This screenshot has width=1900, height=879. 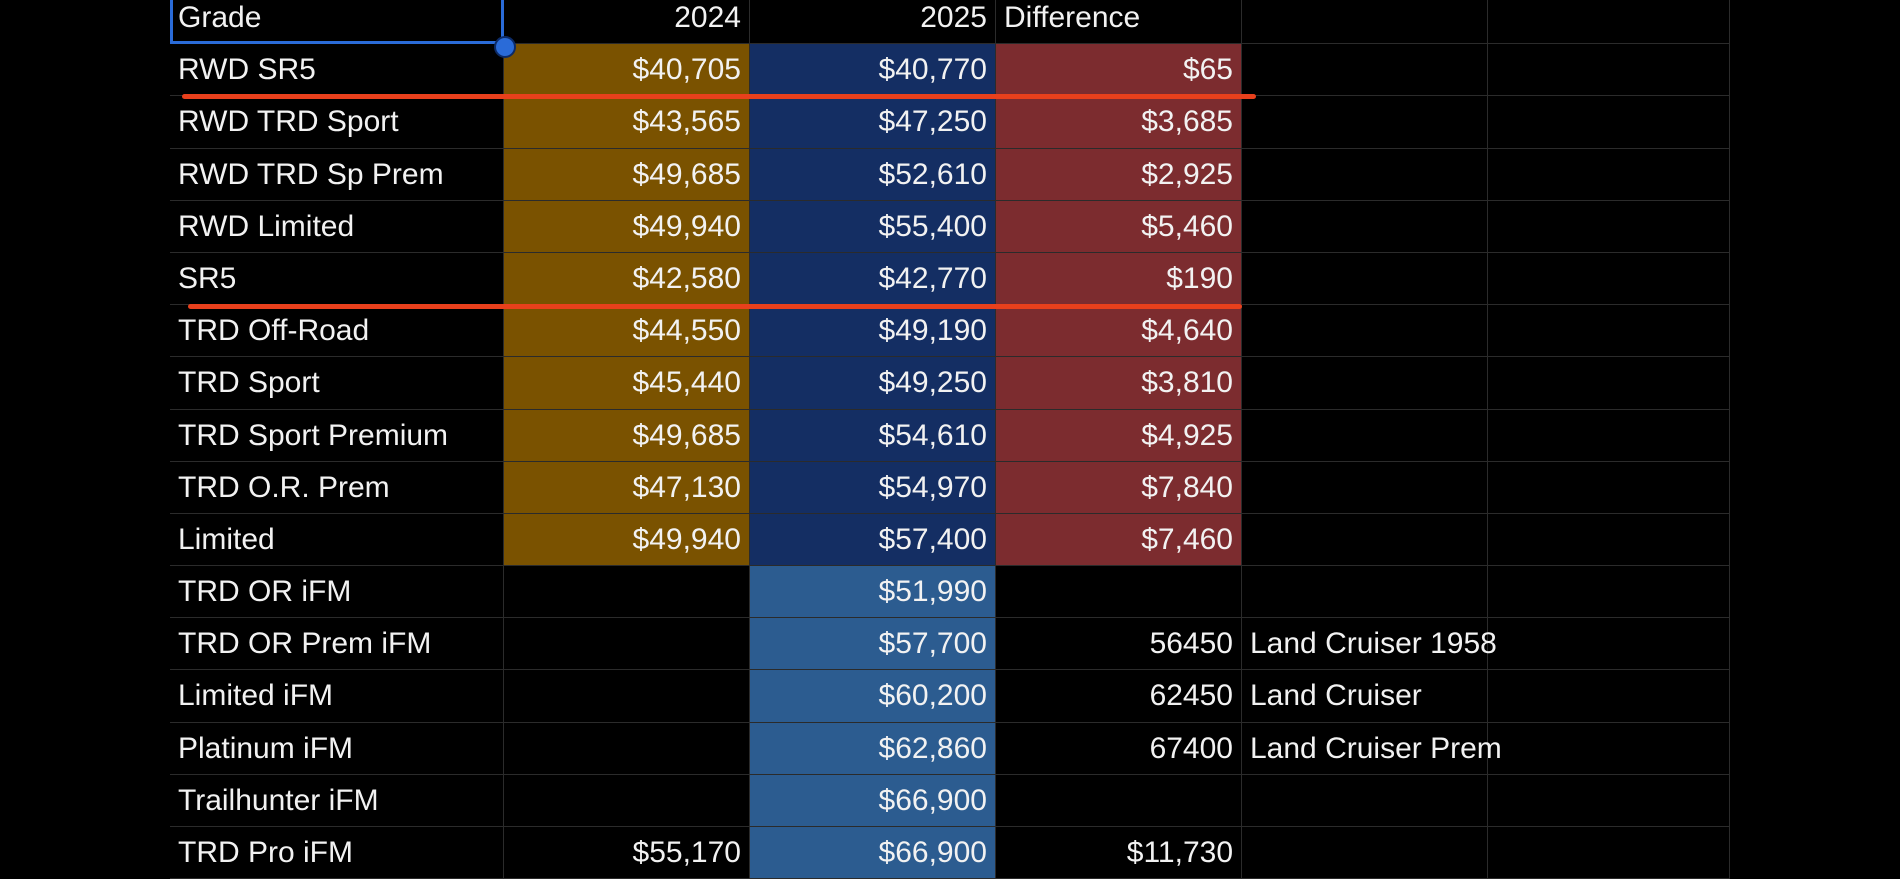 I want to click on grade-cell: TRD Pro iFM, so click(x=337, y=853).